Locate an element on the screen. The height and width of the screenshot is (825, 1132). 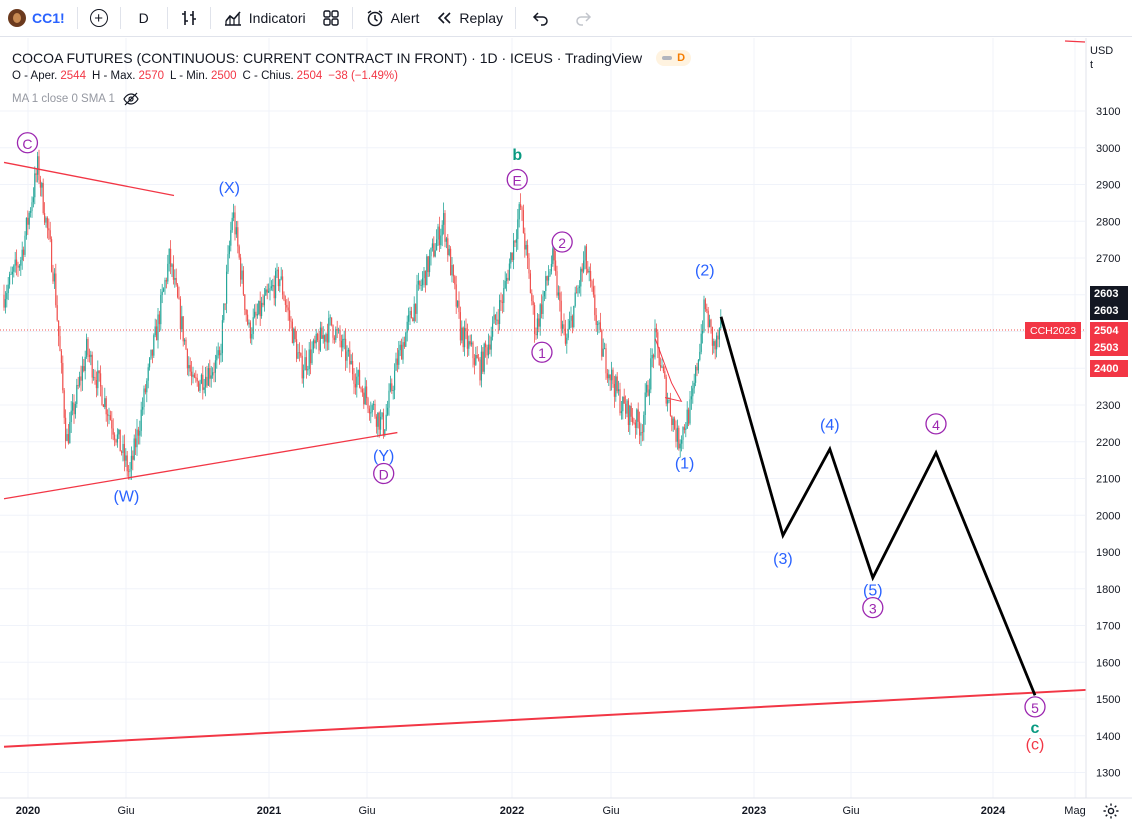
wave-label: c is located at coordinates (1035, 728).